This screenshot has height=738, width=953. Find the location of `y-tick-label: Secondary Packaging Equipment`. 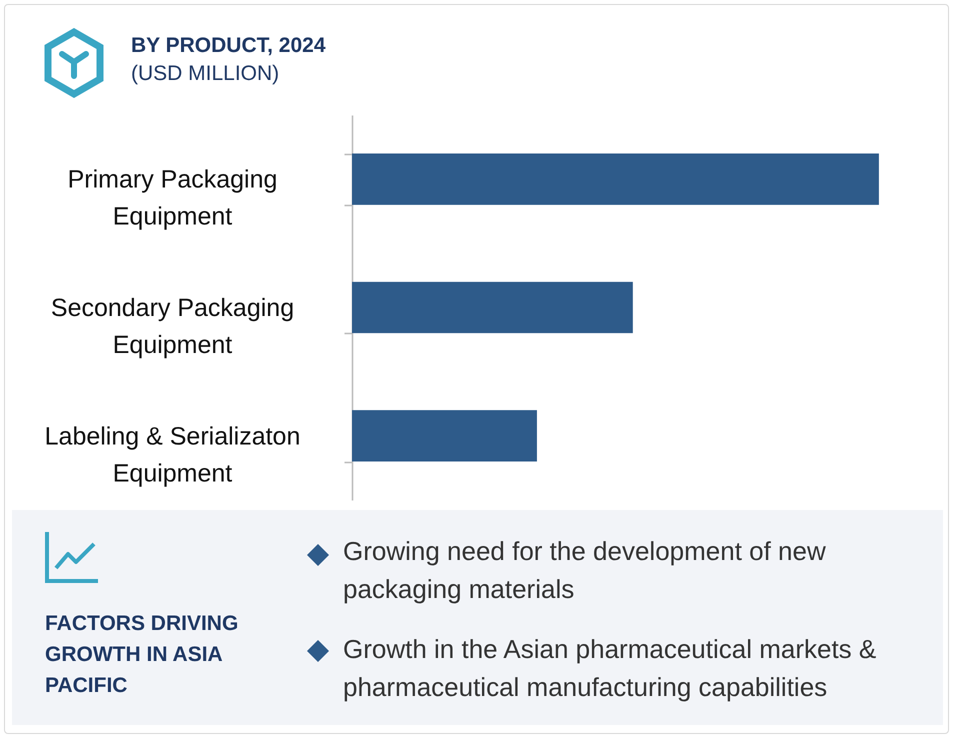

y-tick-label: Secondary Packaging Equipment is located at coordinates (172, 326).